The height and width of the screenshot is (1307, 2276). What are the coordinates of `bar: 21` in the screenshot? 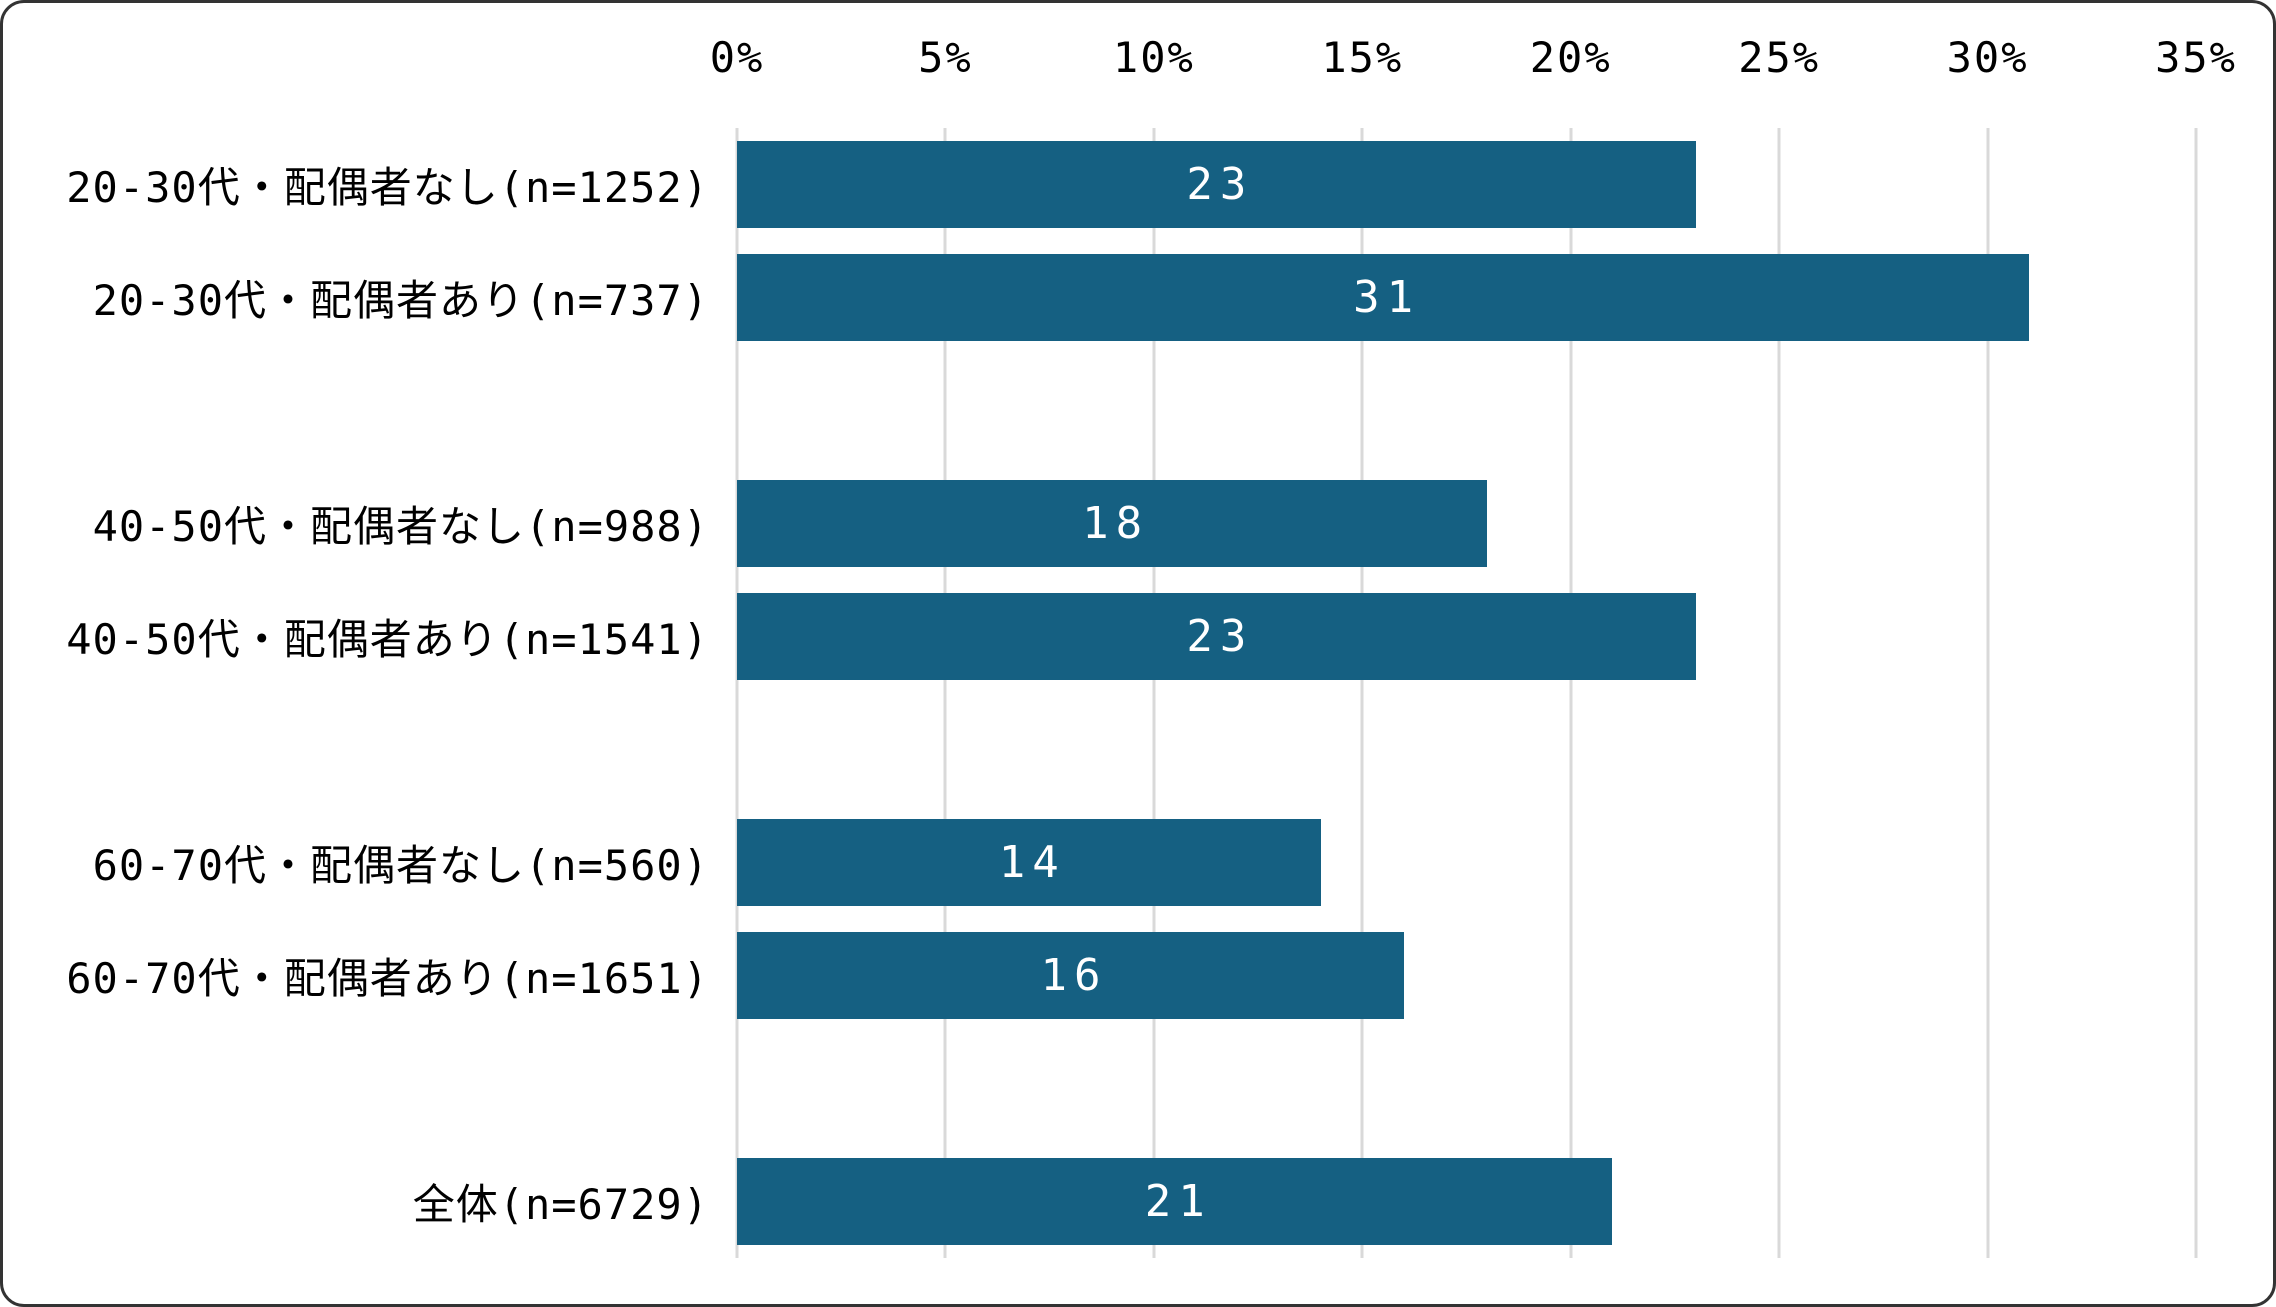 It's located at (1175, 1201).